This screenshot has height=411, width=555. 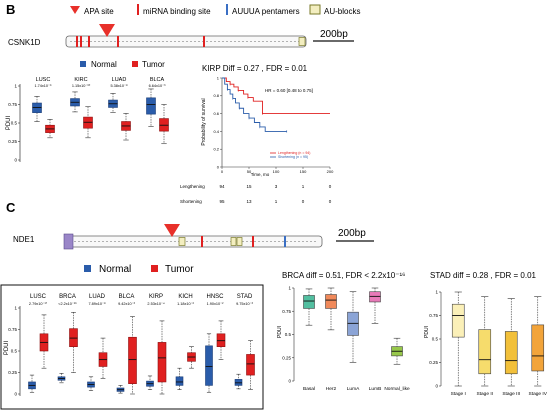 What do you see at coordinates (218, 77) in the screenshot?
I see `km-y-tick-label: 1` at bounding box center [218, 77].